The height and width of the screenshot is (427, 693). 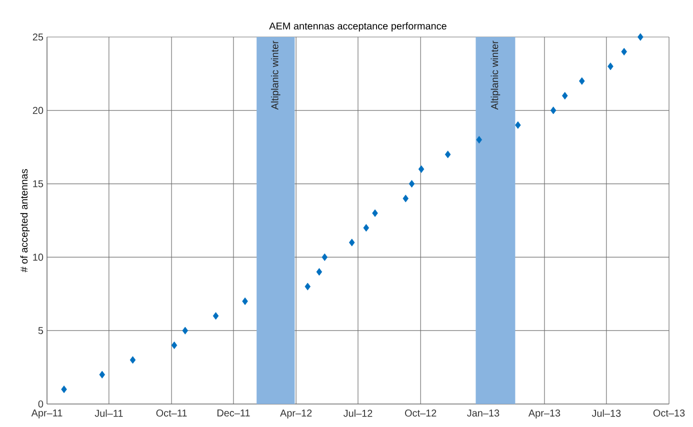 What do you see at coordinates (46, 414) in the screenshot?
I see `x-tick-label: Apr–11` at bounding box center [46, 414].